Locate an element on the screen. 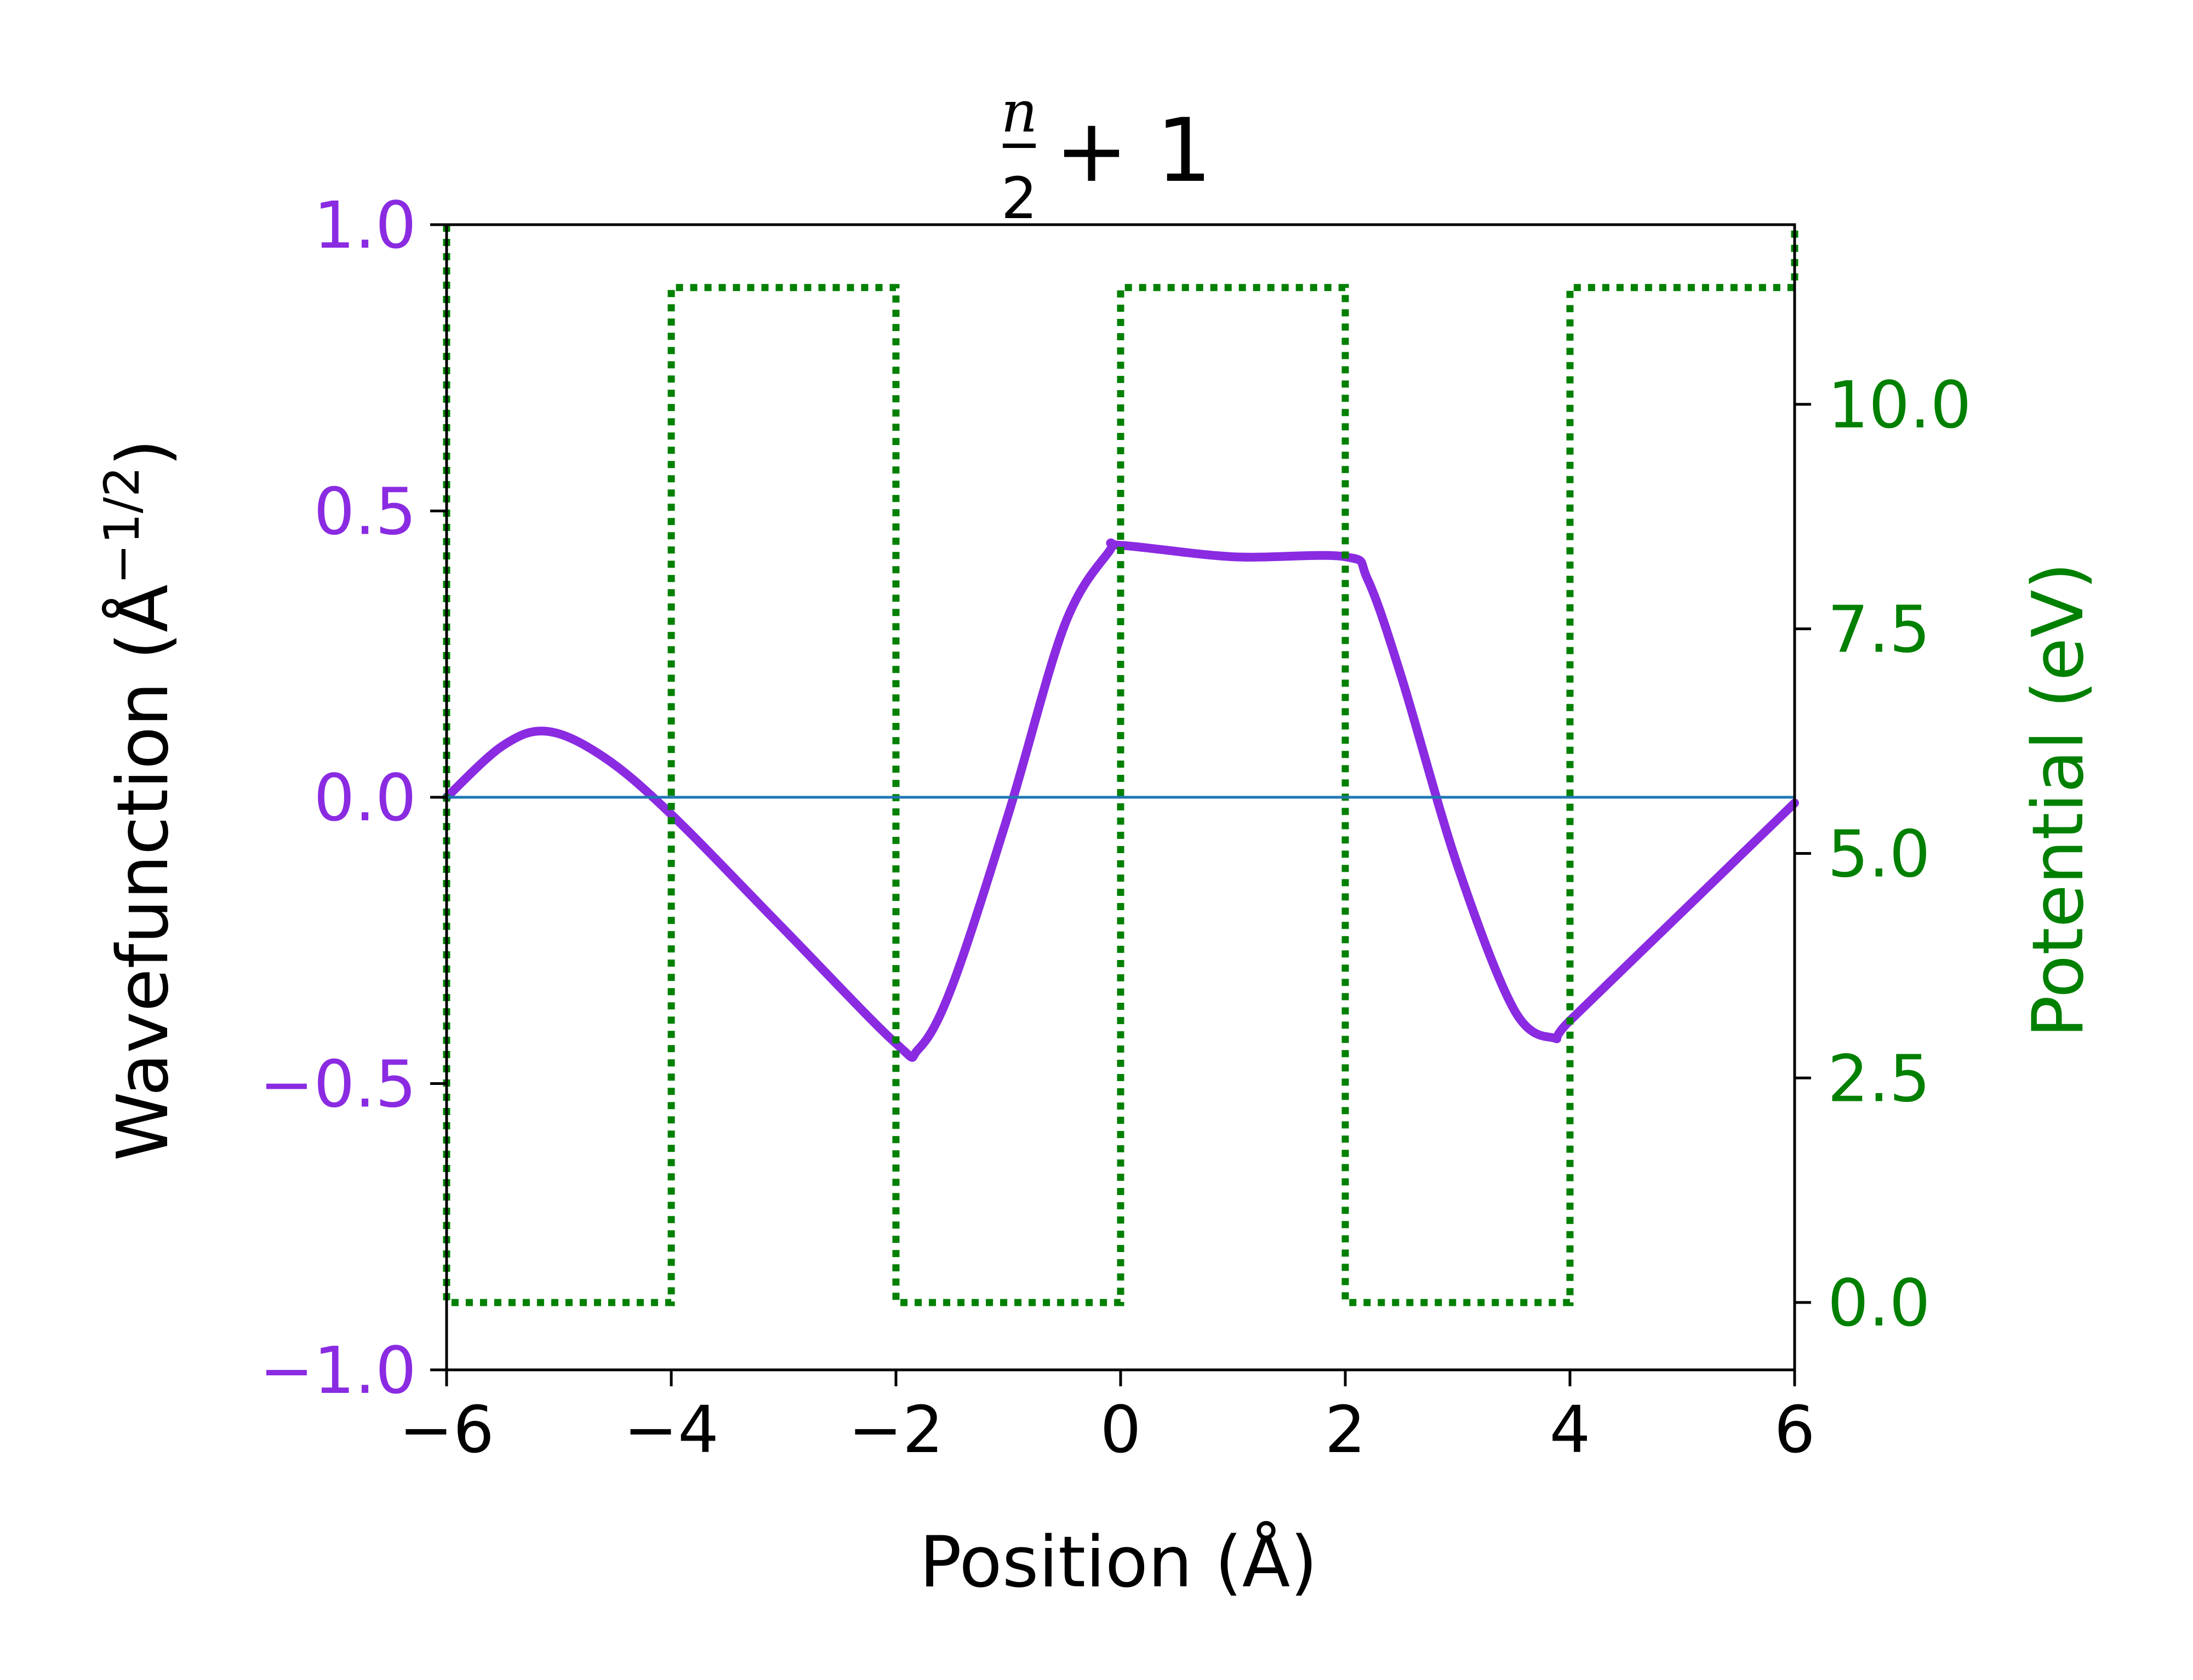  right-y-tick-label: 10.0 is located at coordinates (1900, 405).